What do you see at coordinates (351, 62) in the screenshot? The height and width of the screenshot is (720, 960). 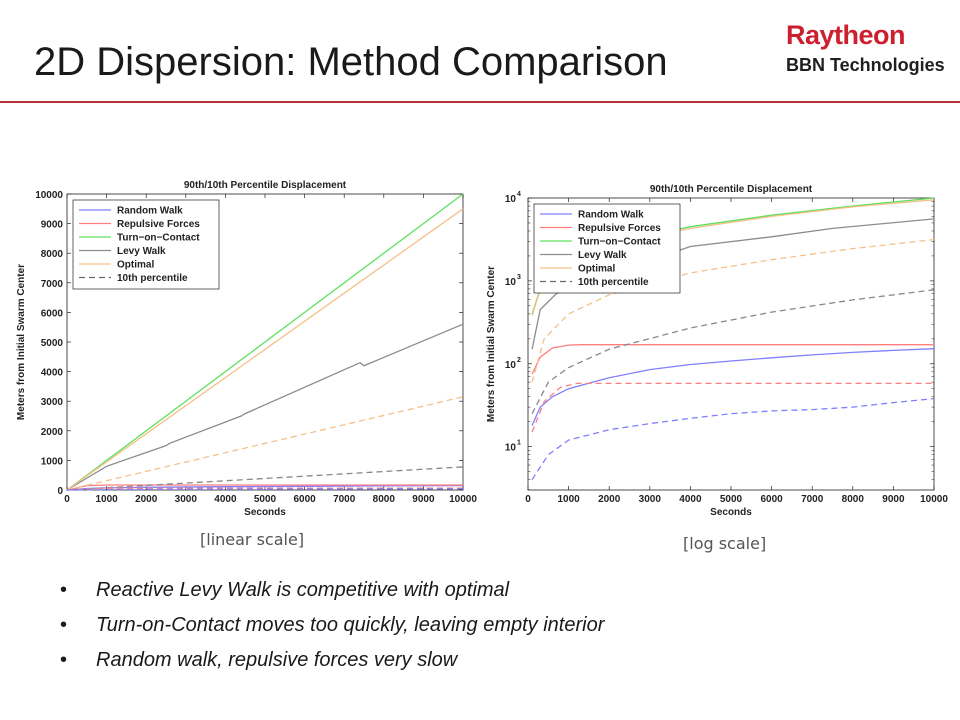 I see `slide-title: 2D Dispersion: Method Comparison` at bounding box center [351, 62].